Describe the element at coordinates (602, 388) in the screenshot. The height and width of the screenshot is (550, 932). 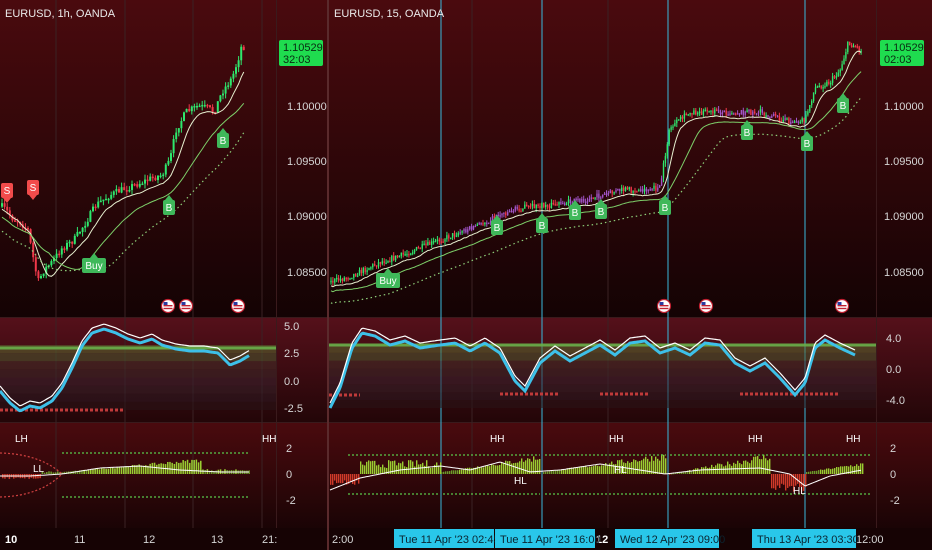
I see `osc-band` at that location.